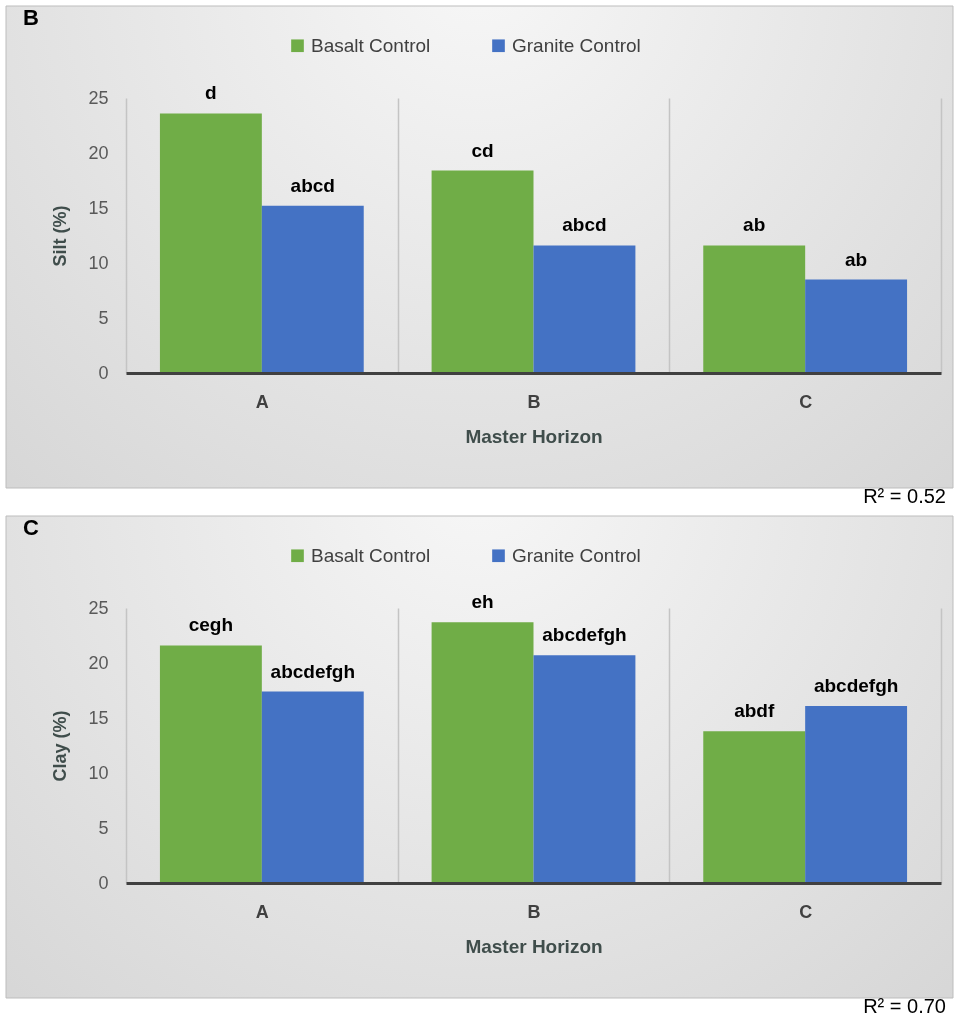 This screenshot has width=966, height=1019. Describe the element at coordinates (211, 93) in the screenshot. I see `data-label: d` at that location.